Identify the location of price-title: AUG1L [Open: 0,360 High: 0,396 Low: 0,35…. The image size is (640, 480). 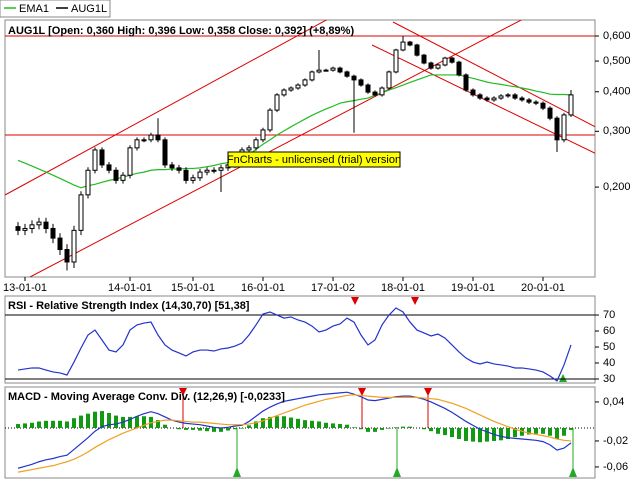
(181, 31).